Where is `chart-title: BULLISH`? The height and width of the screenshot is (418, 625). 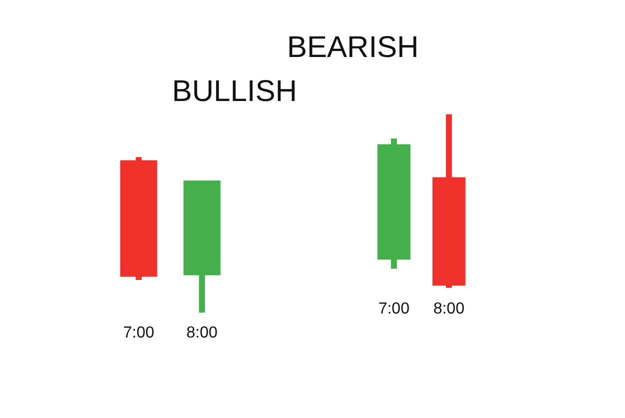 chart-title: BULLISH is located at coordinates (235, 91).